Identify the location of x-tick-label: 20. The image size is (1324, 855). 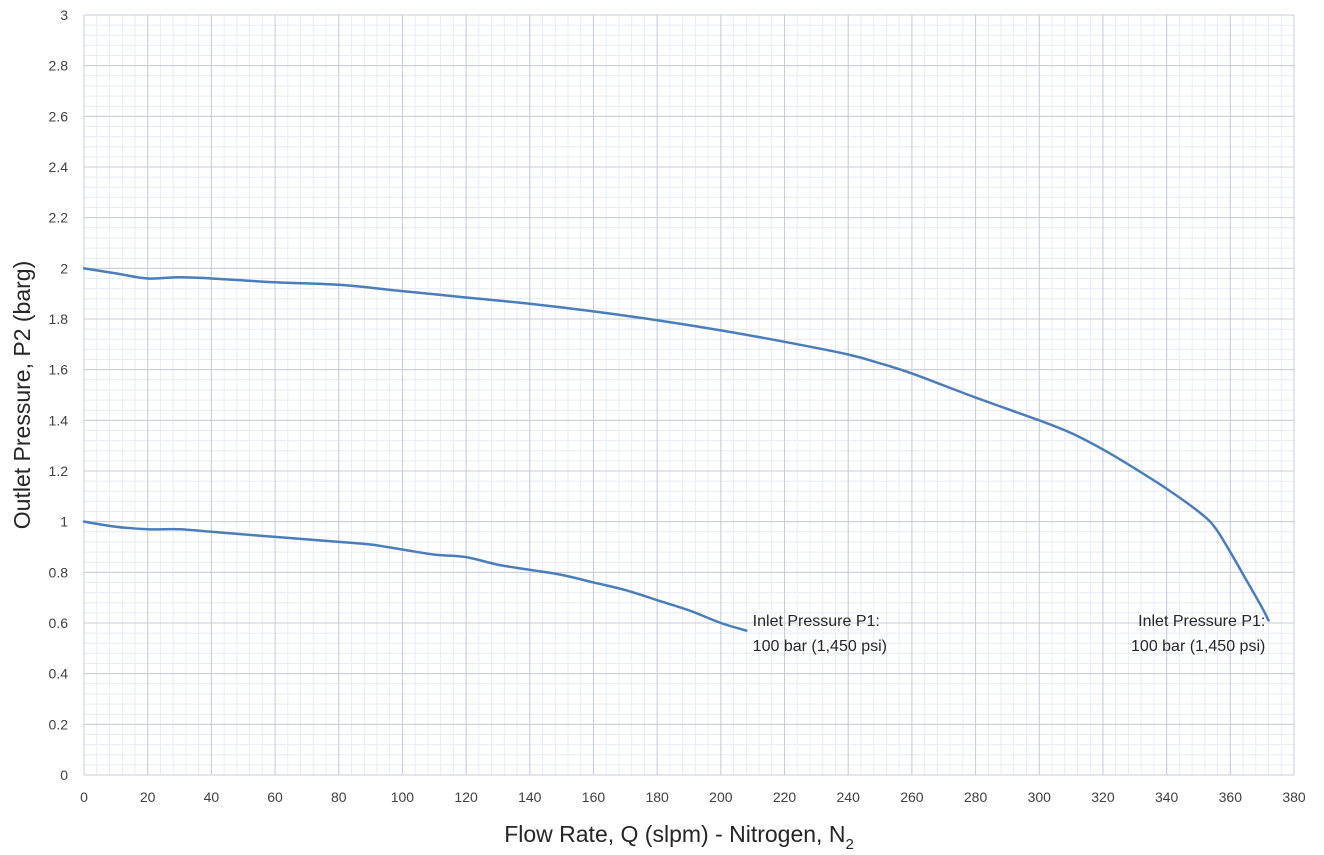
(148, 797).